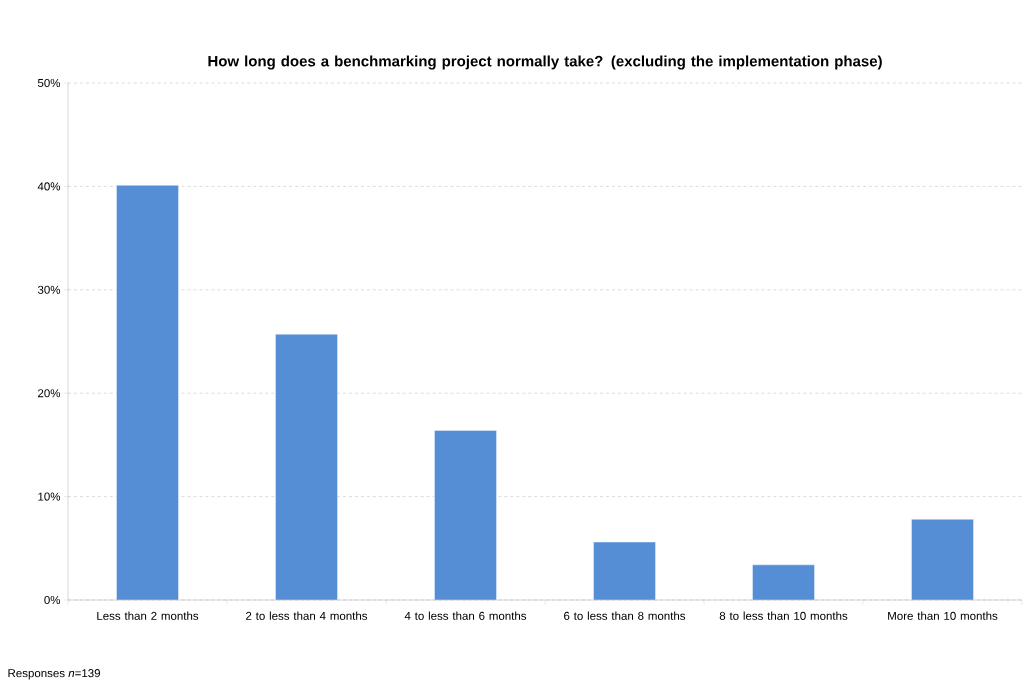 This screenshot has width=1024, height=685. Describe the element at coordinates (783, 615) in the screenshot. I see `x-tick-label: 8 to less than 10 months` at that location.